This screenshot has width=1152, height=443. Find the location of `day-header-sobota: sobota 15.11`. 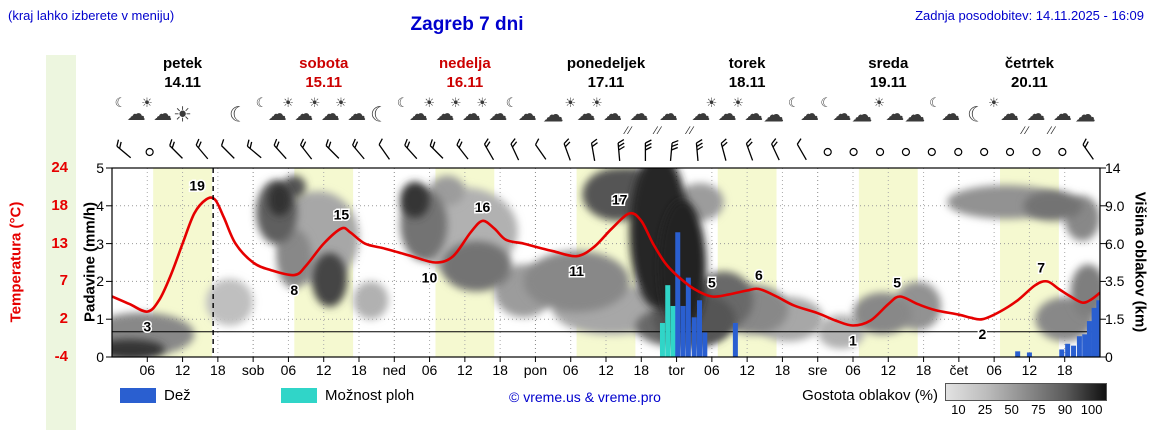

day-header-sobota: sobota 15.11 is located at coordinates (323, 73).